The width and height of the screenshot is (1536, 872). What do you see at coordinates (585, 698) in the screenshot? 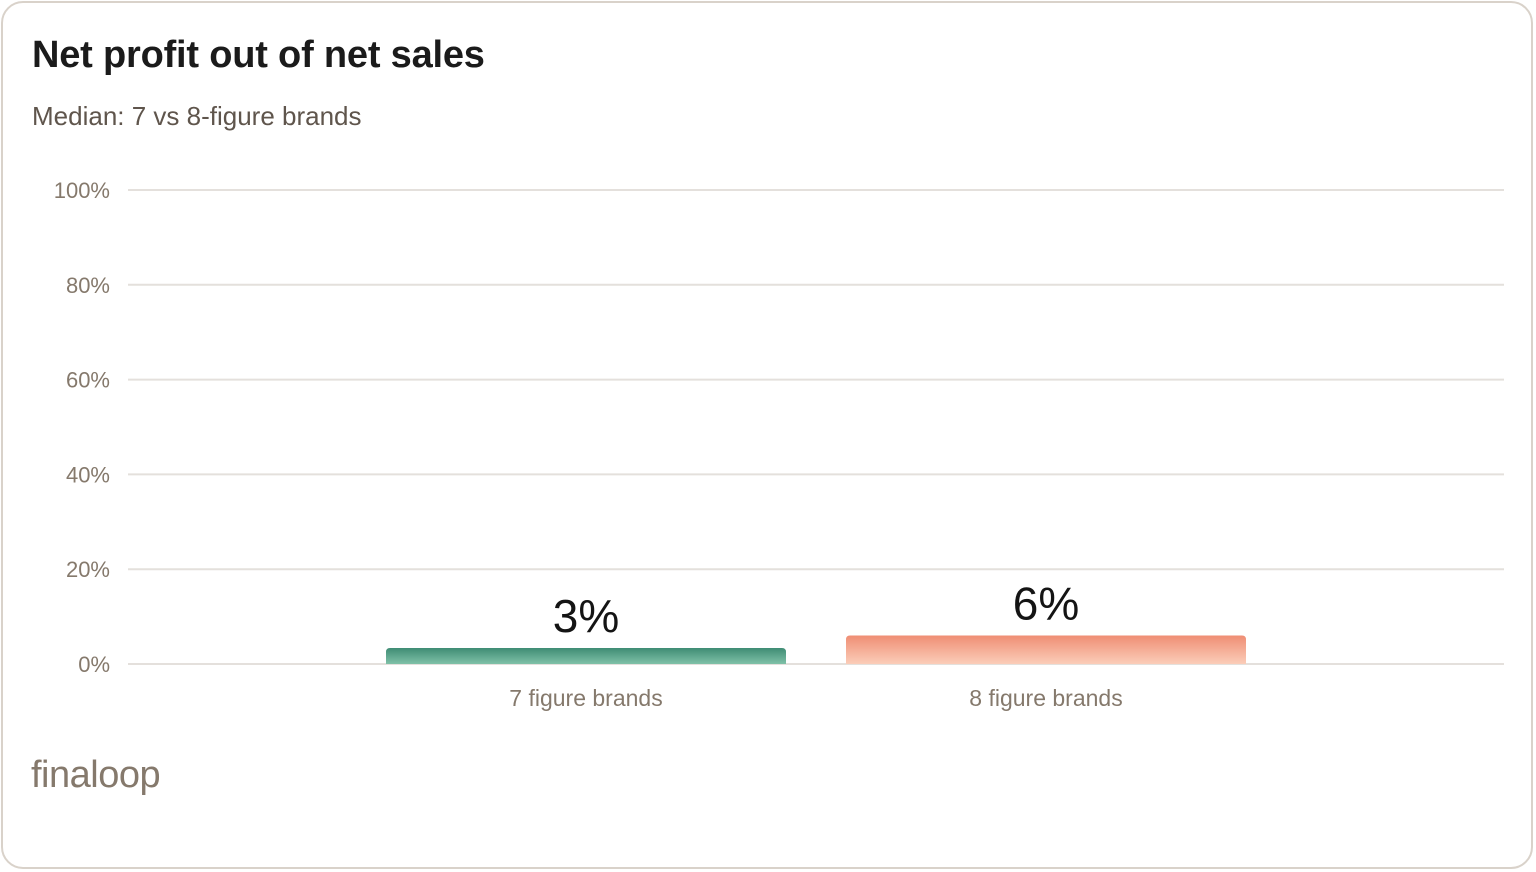
I see `x-tick-label: 7 figure brands` at bounding box center [585, 698].